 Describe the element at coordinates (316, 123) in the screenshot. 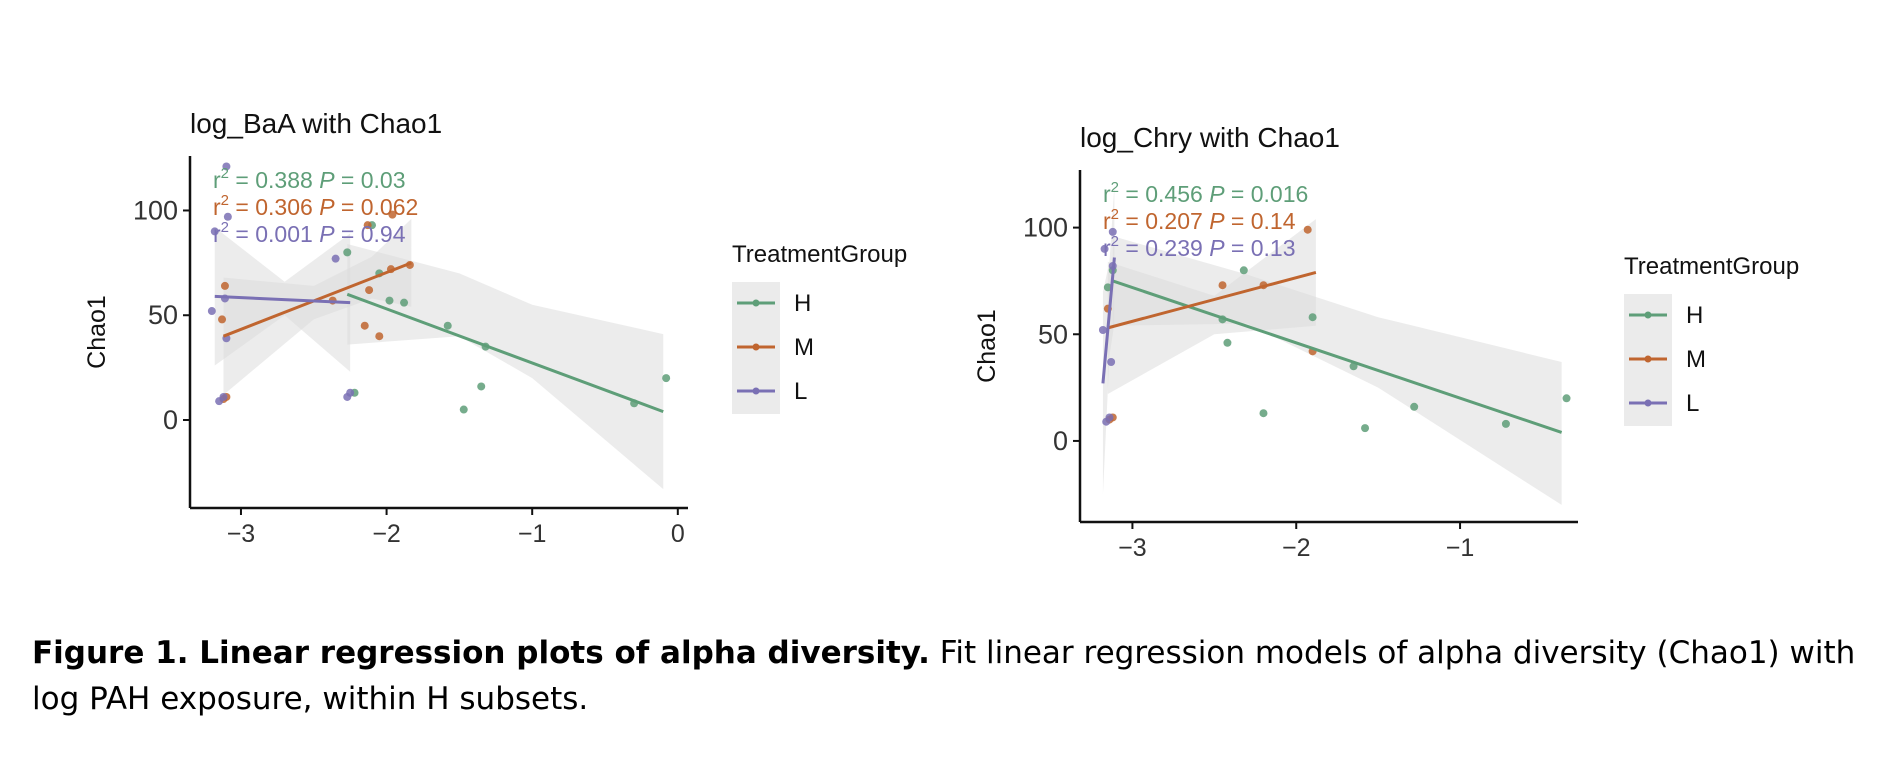

I see `chart-title: log_BaA with Chao1` at that location.